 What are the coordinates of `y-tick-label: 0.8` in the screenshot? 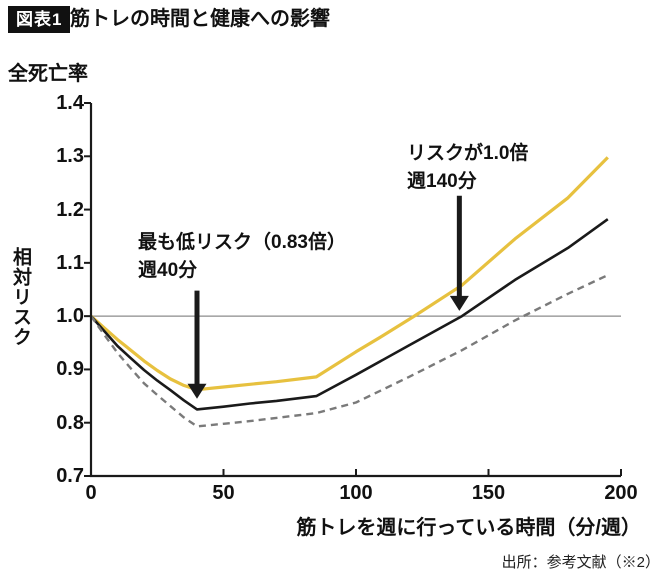 It's located at (70, 422).